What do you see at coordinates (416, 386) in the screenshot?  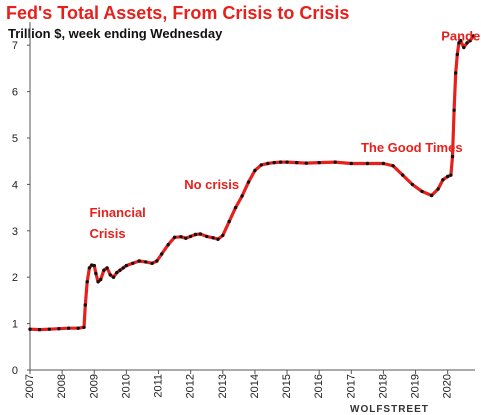 I see `x-tick-label: 2019` at bounding box center [416, 386].